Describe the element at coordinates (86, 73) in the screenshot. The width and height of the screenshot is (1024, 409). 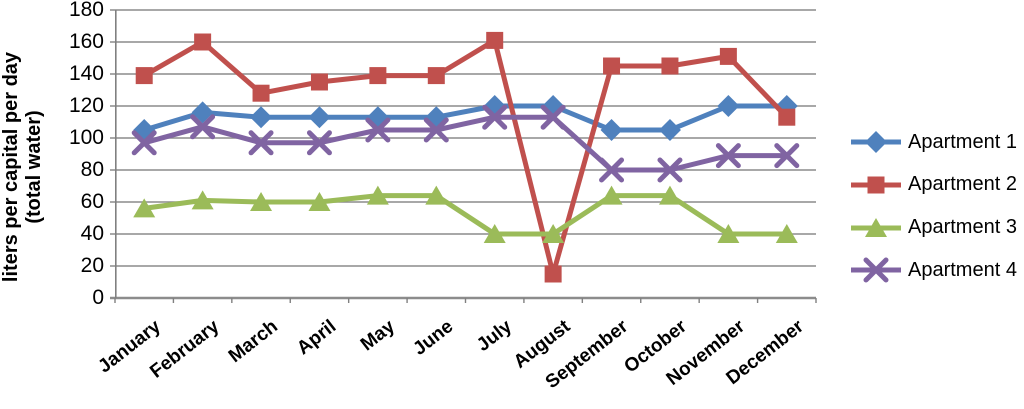
I see `y-tick-label: 140` at that location.